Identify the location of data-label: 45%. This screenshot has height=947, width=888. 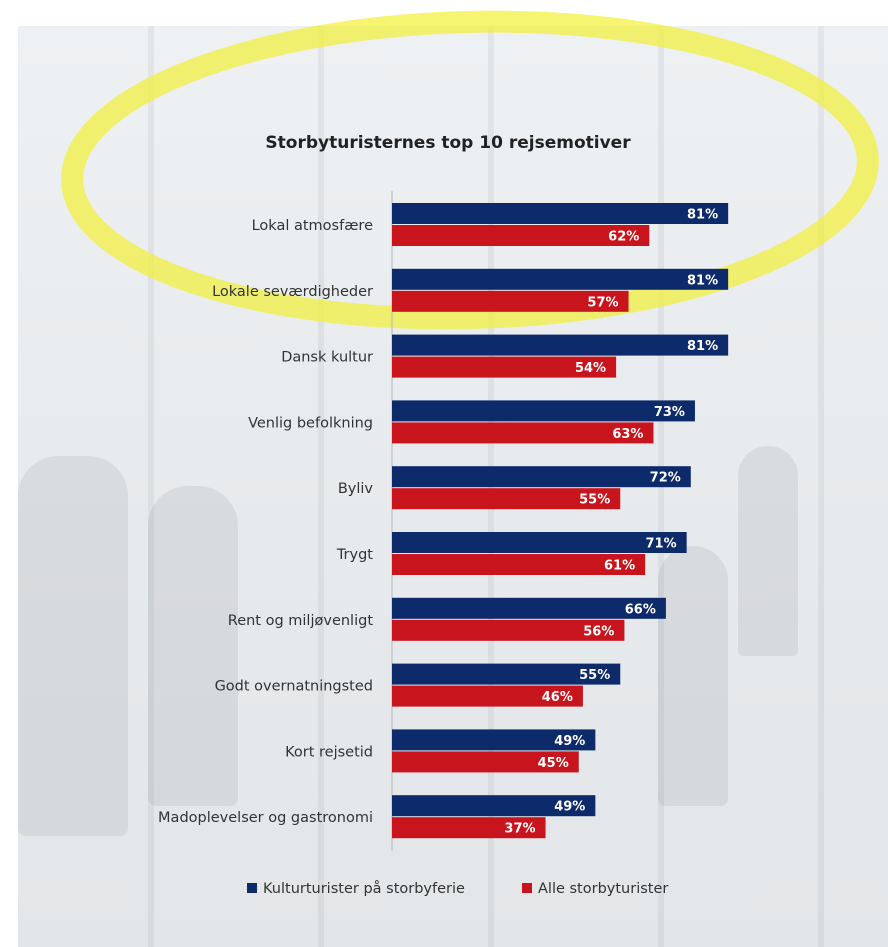
(553, 763).